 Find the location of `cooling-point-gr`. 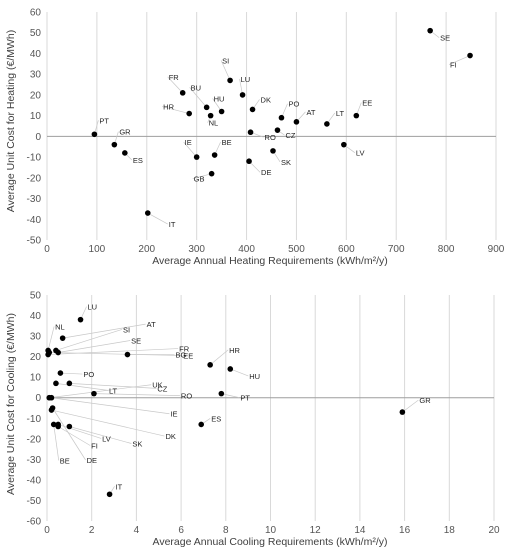

cooling-point-gr is located at coordinates (402, 412).